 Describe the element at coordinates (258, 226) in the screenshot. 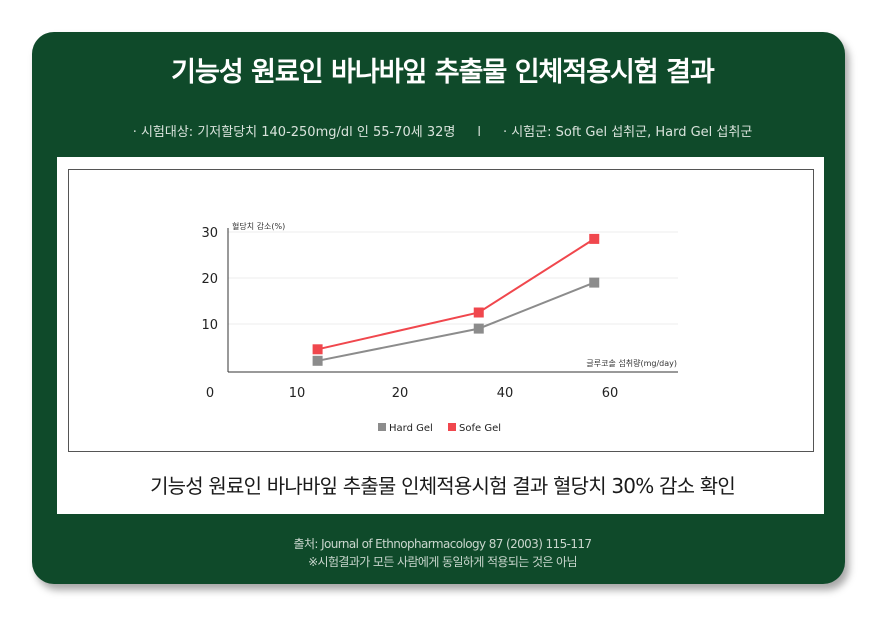

I see `y-axis-label: 혈당치 감소(%)` at that location.